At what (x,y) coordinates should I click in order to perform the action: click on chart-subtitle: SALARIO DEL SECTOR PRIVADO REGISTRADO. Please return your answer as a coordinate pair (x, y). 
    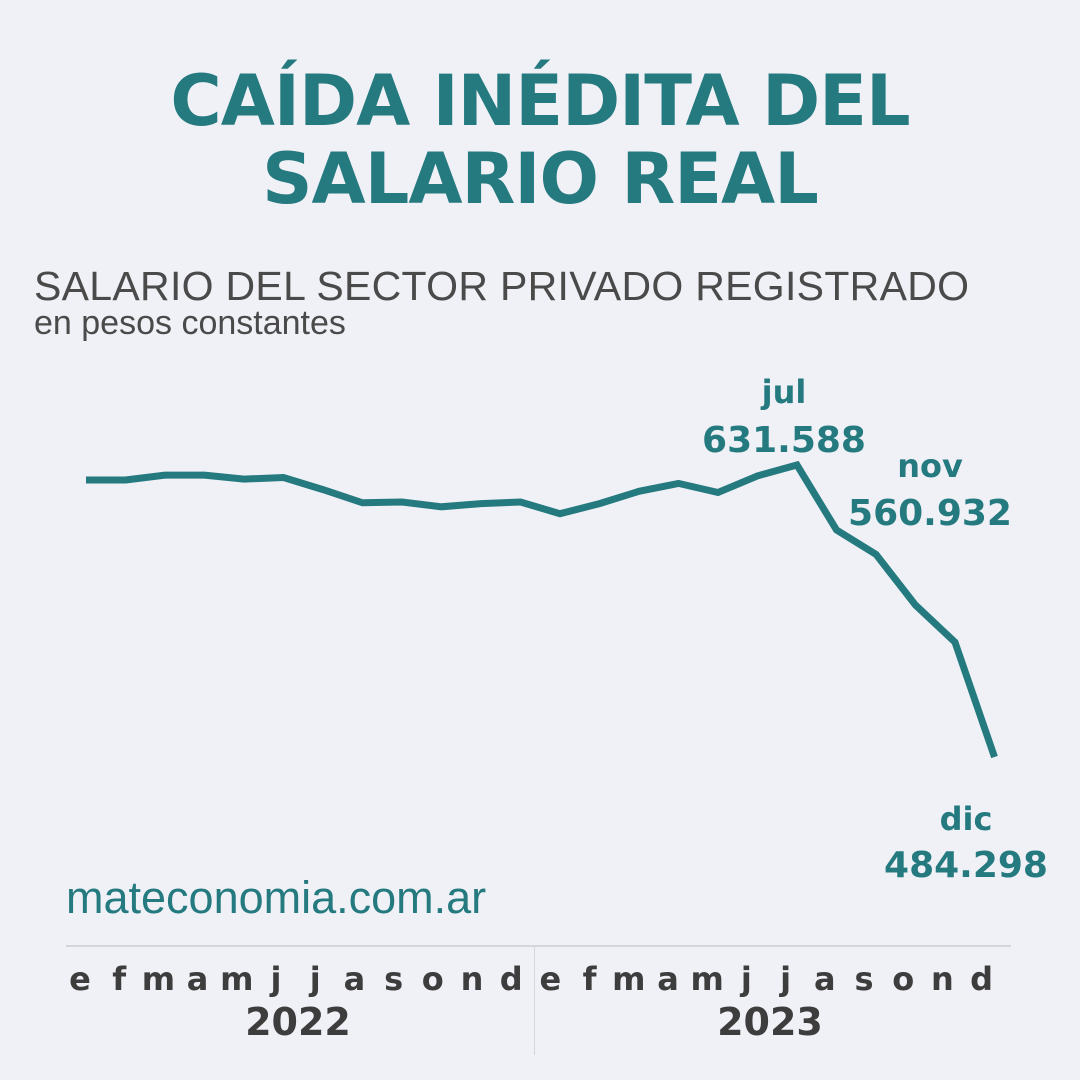
    Looking at the image, I should click on (502, 286).